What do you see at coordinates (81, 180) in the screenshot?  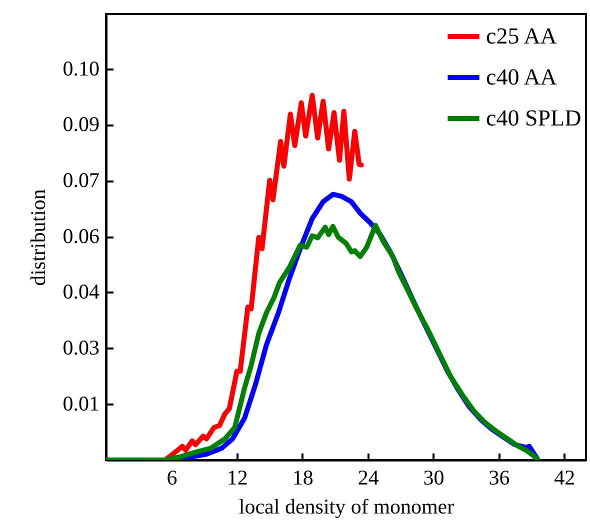 I see `y-tick-label: 0.07` at bounding box center [81, 180].